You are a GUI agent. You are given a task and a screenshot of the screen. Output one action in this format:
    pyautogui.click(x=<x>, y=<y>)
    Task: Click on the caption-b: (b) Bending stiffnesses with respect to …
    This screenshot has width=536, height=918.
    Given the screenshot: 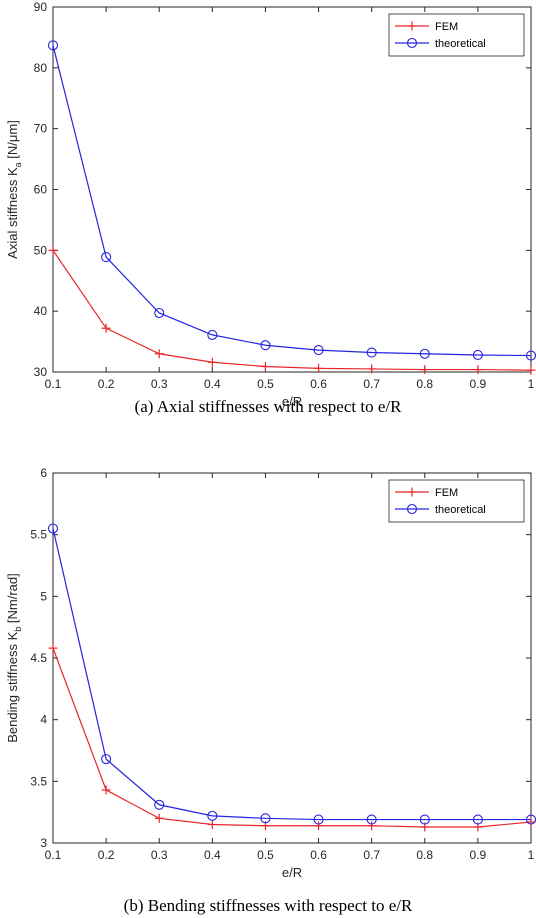 What is the action you would take?
    pyautogui.click(x=268, y=905)
    